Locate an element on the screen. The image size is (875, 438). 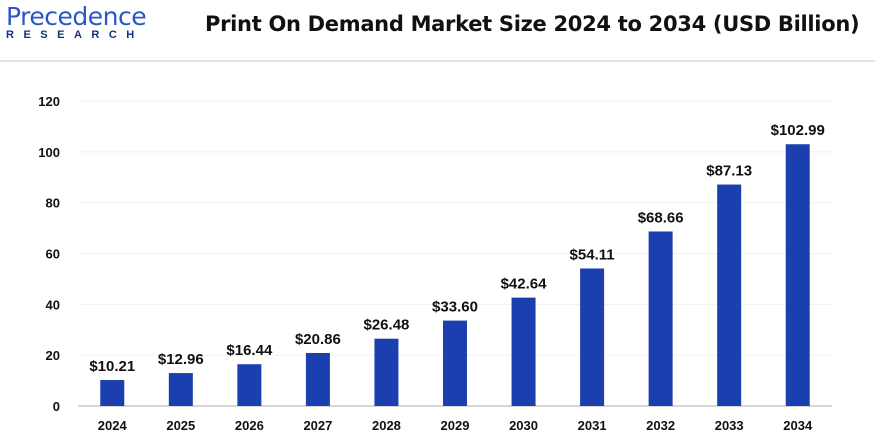
x-tick-label: 2025 is located at coordinates (180, 425).